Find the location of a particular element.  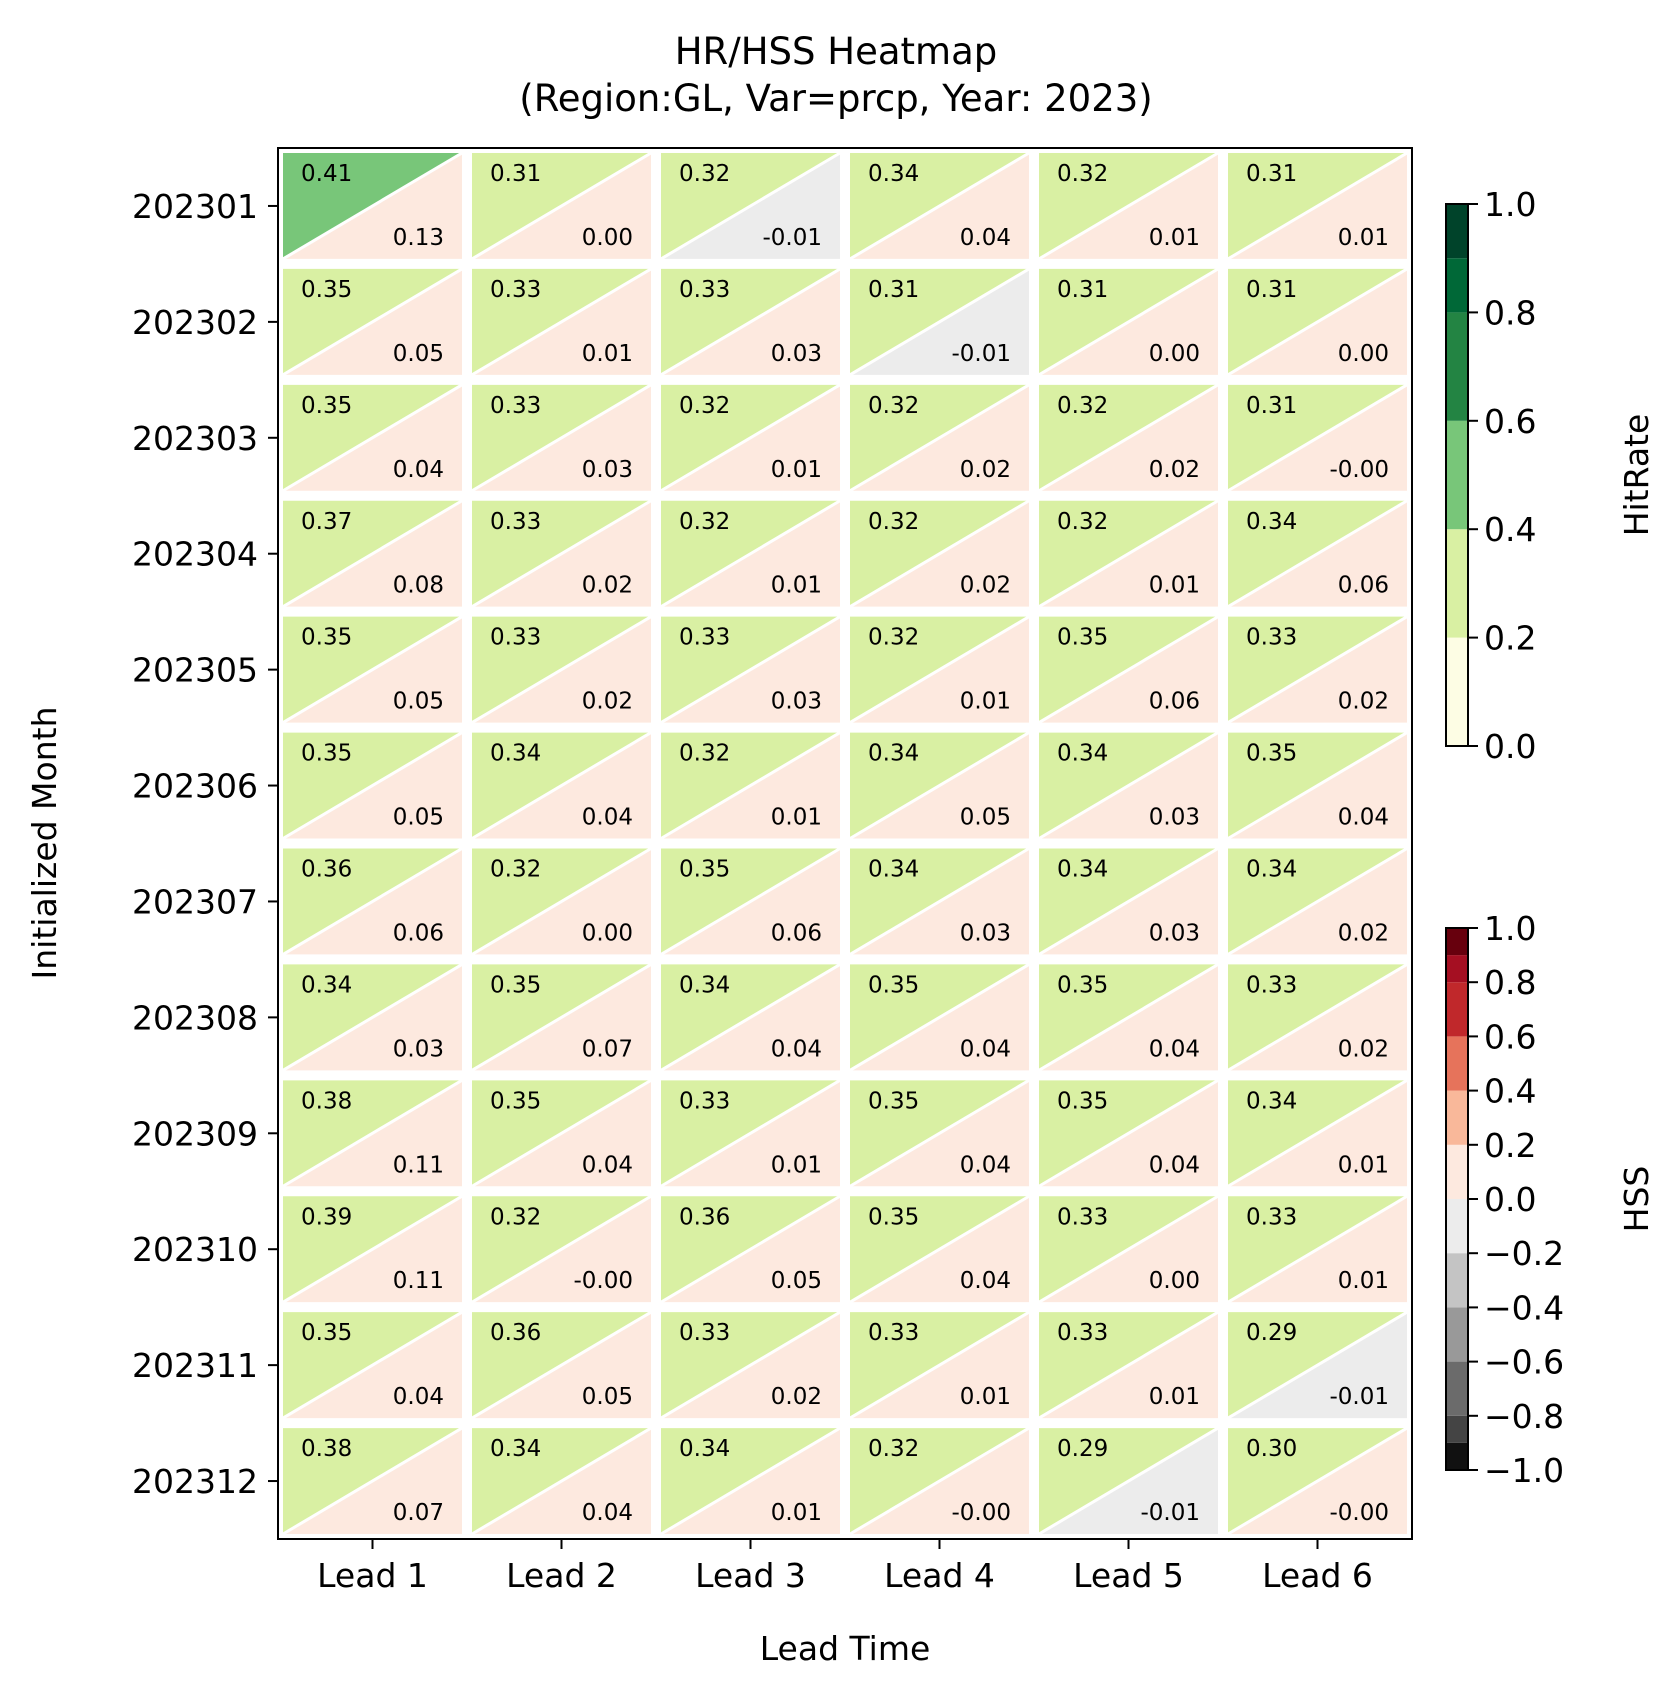

y-tick-label: 202307 is located at coordinates (195, 901).